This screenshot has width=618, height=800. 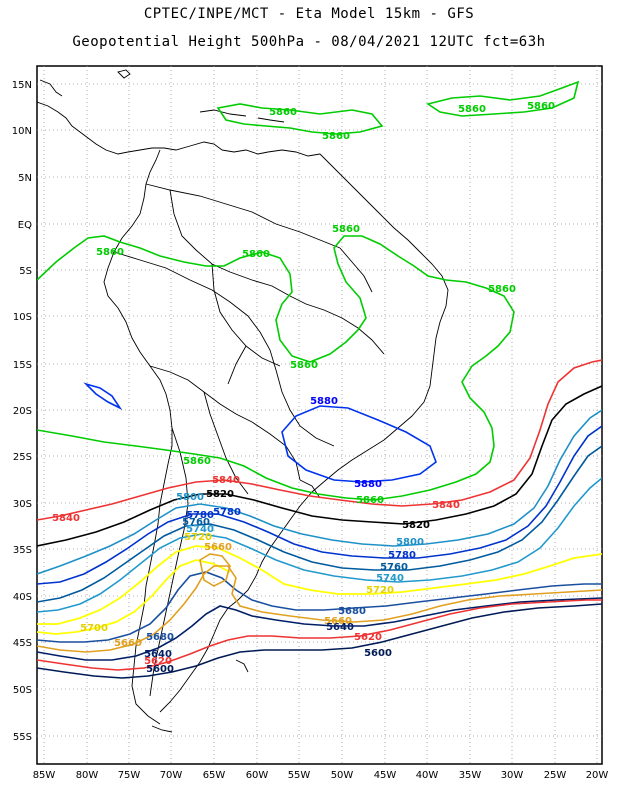 What do you see at coordinates (503, 98) in the screenshot?
I see `contour-5860-ne` at bounding box center [503, 98].